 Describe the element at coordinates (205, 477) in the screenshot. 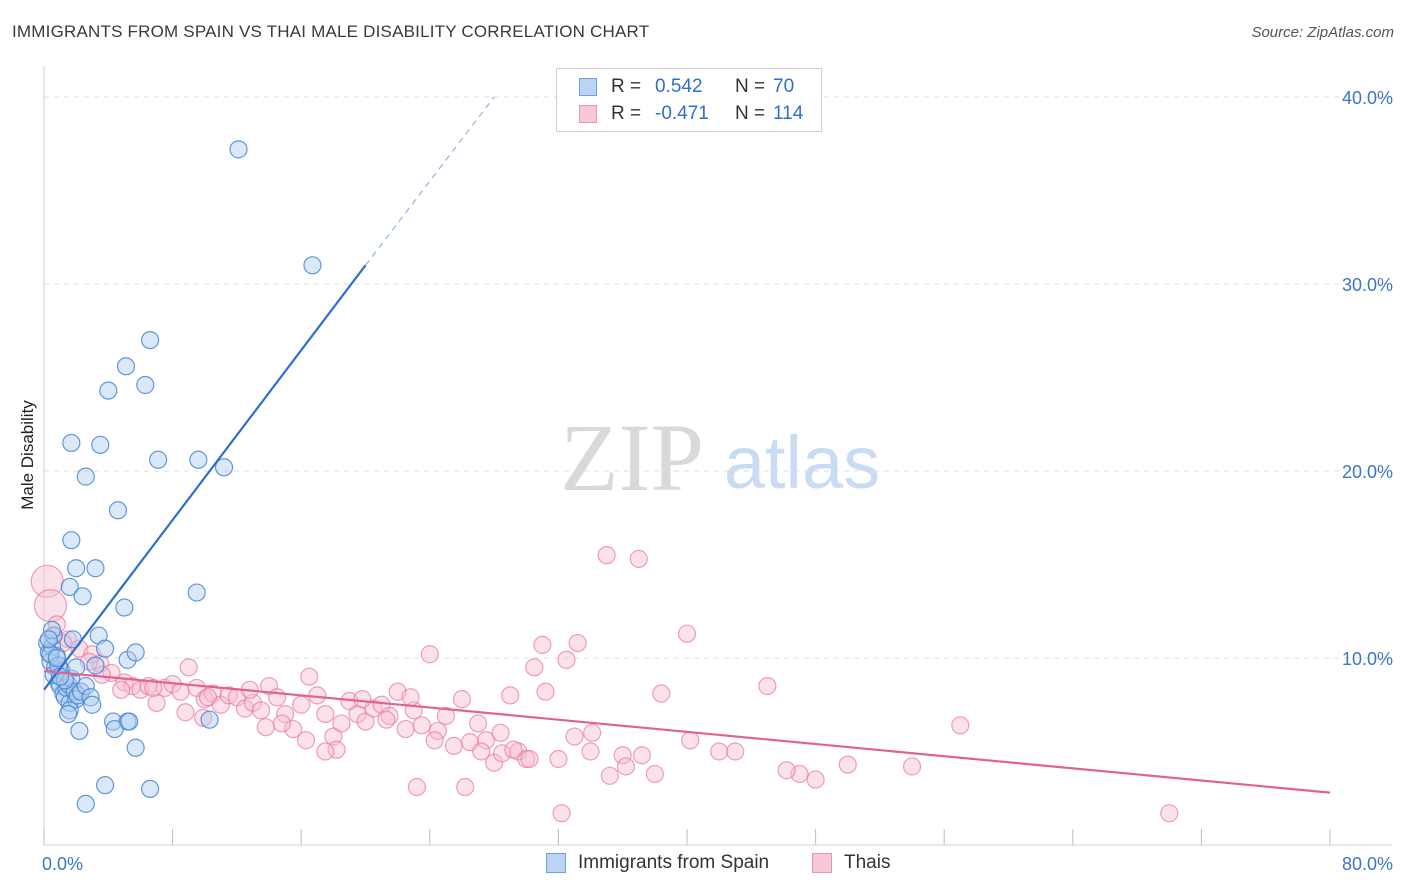

I see `spain-trend-line` at that location.